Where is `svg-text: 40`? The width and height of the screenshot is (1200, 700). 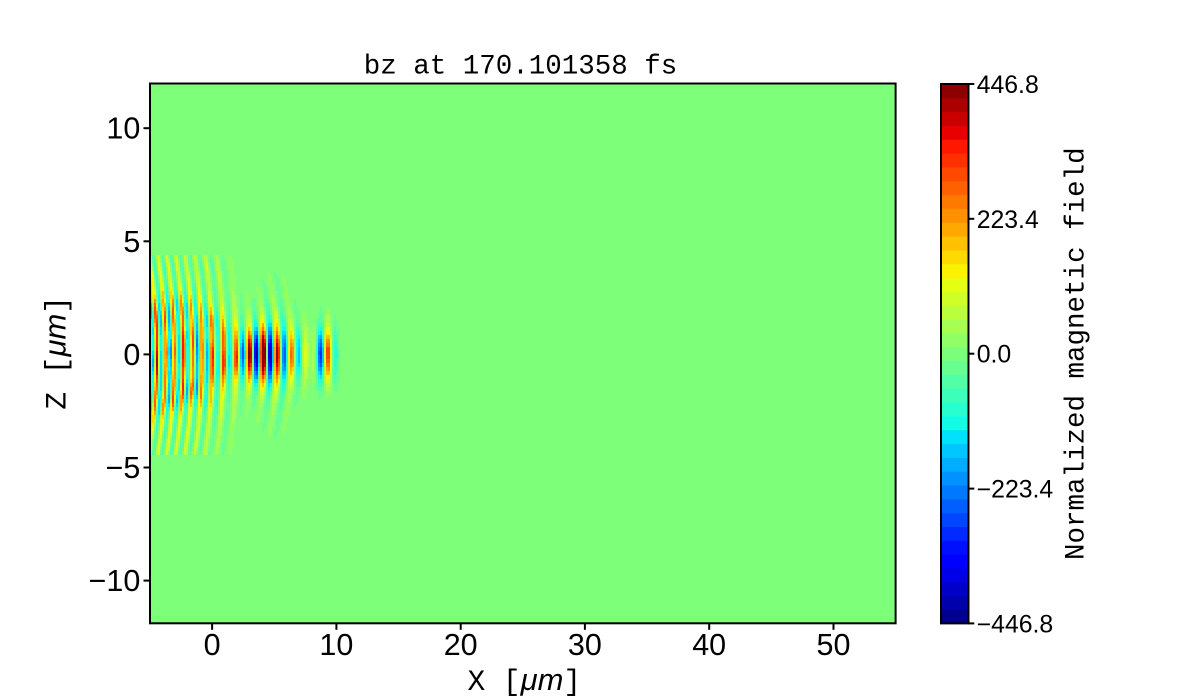 svg-text: 40 is located at coordinates (709, 645).